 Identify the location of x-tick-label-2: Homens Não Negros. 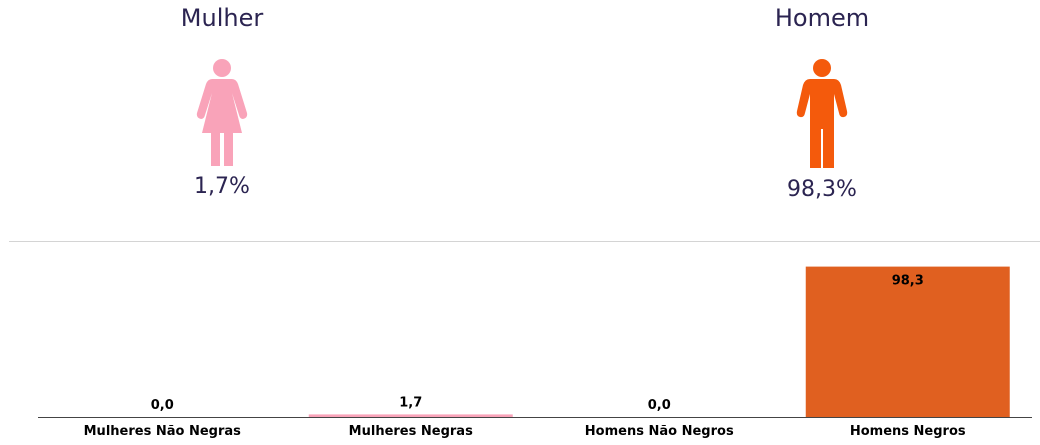
(659, 431).